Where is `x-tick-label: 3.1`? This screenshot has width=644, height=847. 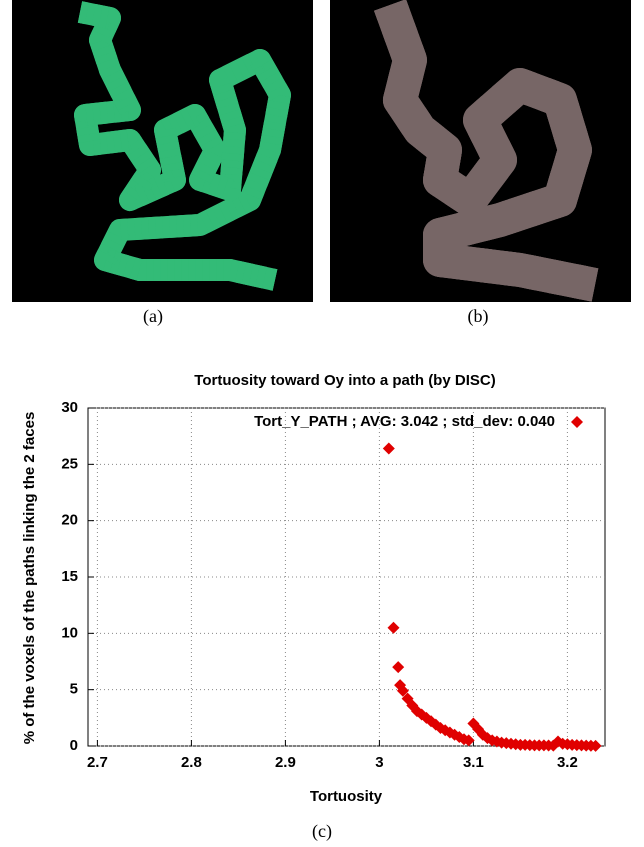
x-tick-label: 3.1 is located at coordinates (473, 762).